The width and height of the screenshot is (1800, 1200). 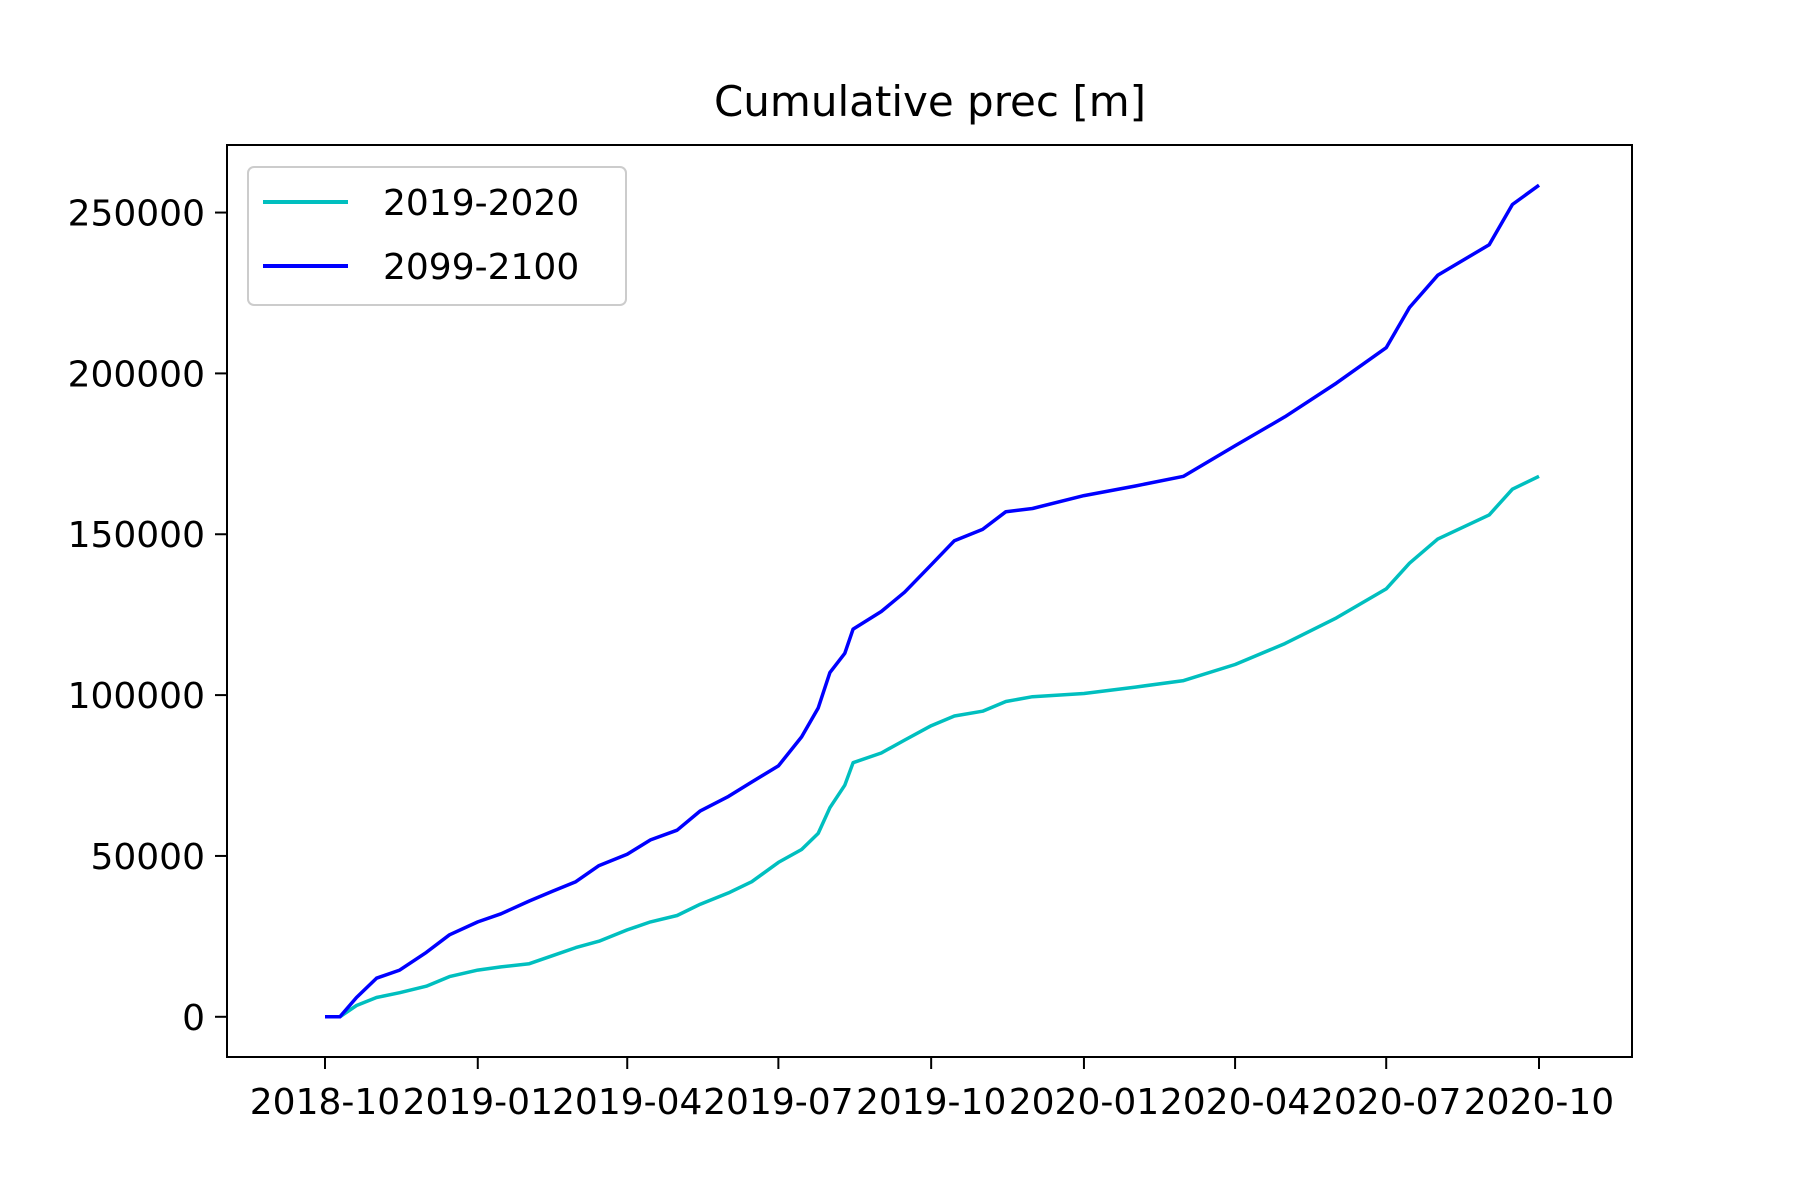 What do you see at coordinates (193, 1018) in the screenshot?
I see `y-tick-label: 0` at bounding box center [193, 1018].